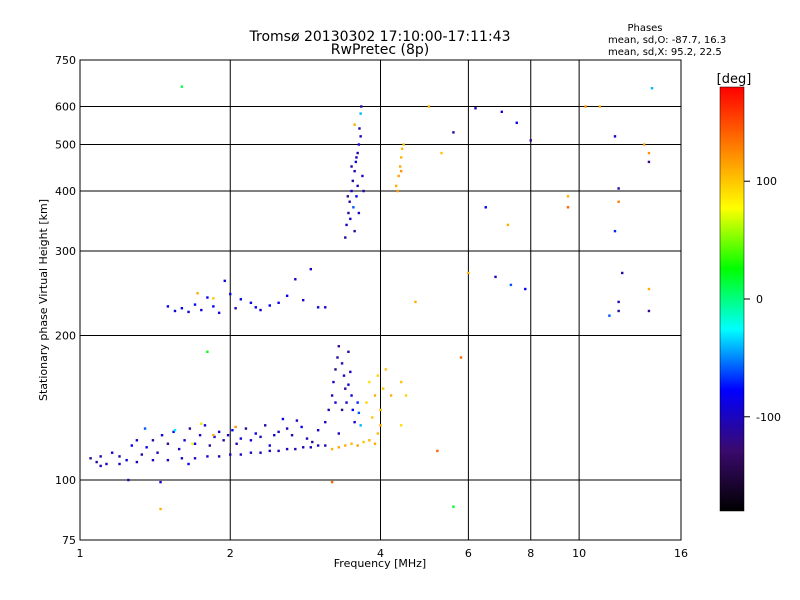  Describe the element at coordinates (766, 181) in the screenshot. I see `colorbar-tick-label: 100` at that location.